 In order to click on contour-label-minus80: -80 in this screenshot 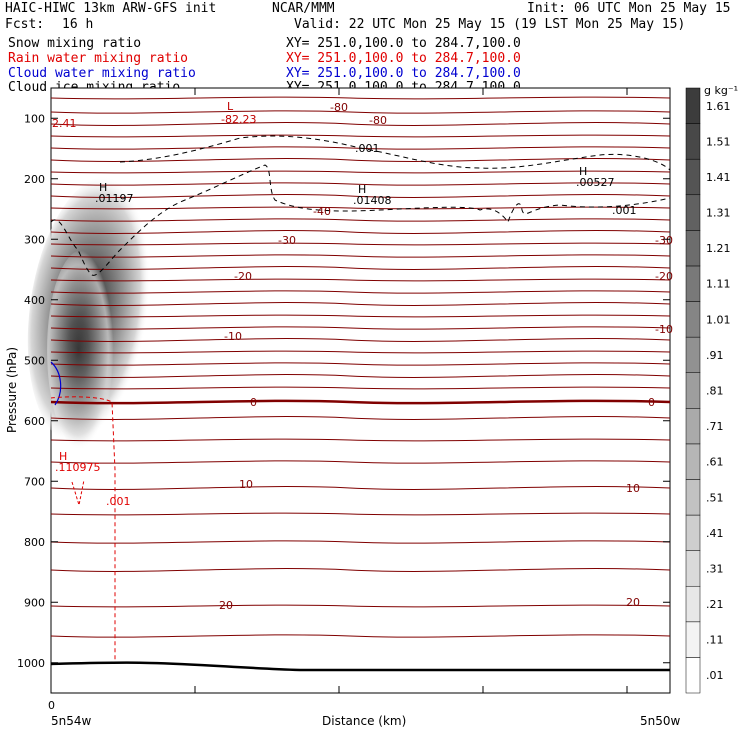, I will do `click(339, 107)`.